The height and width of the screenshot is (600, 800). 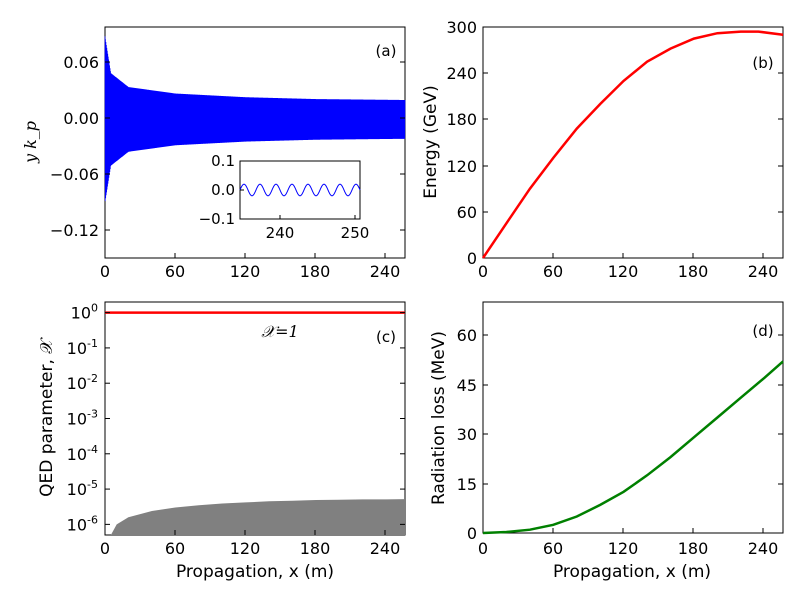 What do you see at coordinates (693, 271) in the screenshot?
I see `panel-b-xtick: 180` at bounding box center [693, 271].